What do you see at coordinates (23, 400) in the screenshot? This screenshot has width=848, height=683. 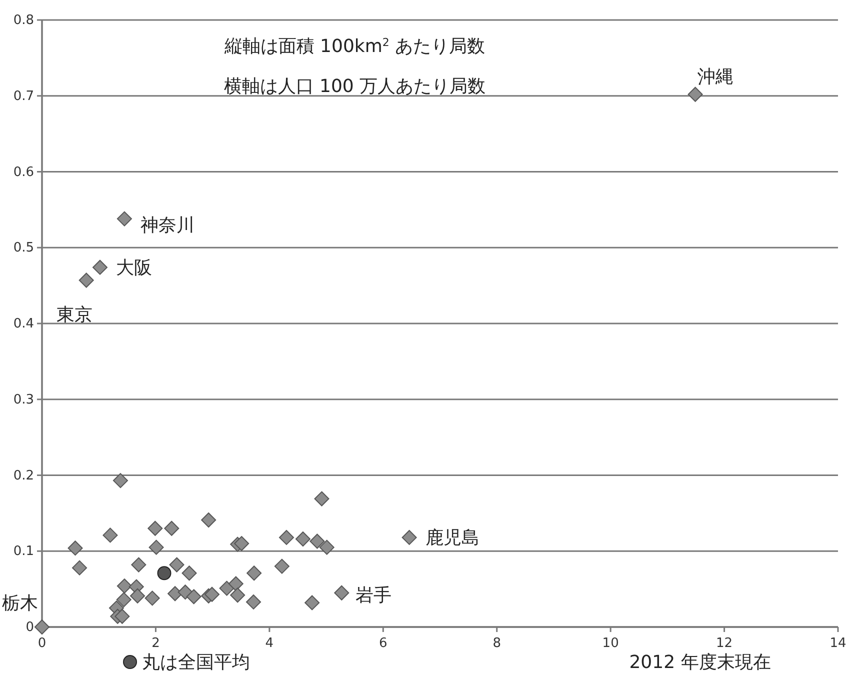 I see `y-tick-label: 0.3` at bounding box center [23, 400].